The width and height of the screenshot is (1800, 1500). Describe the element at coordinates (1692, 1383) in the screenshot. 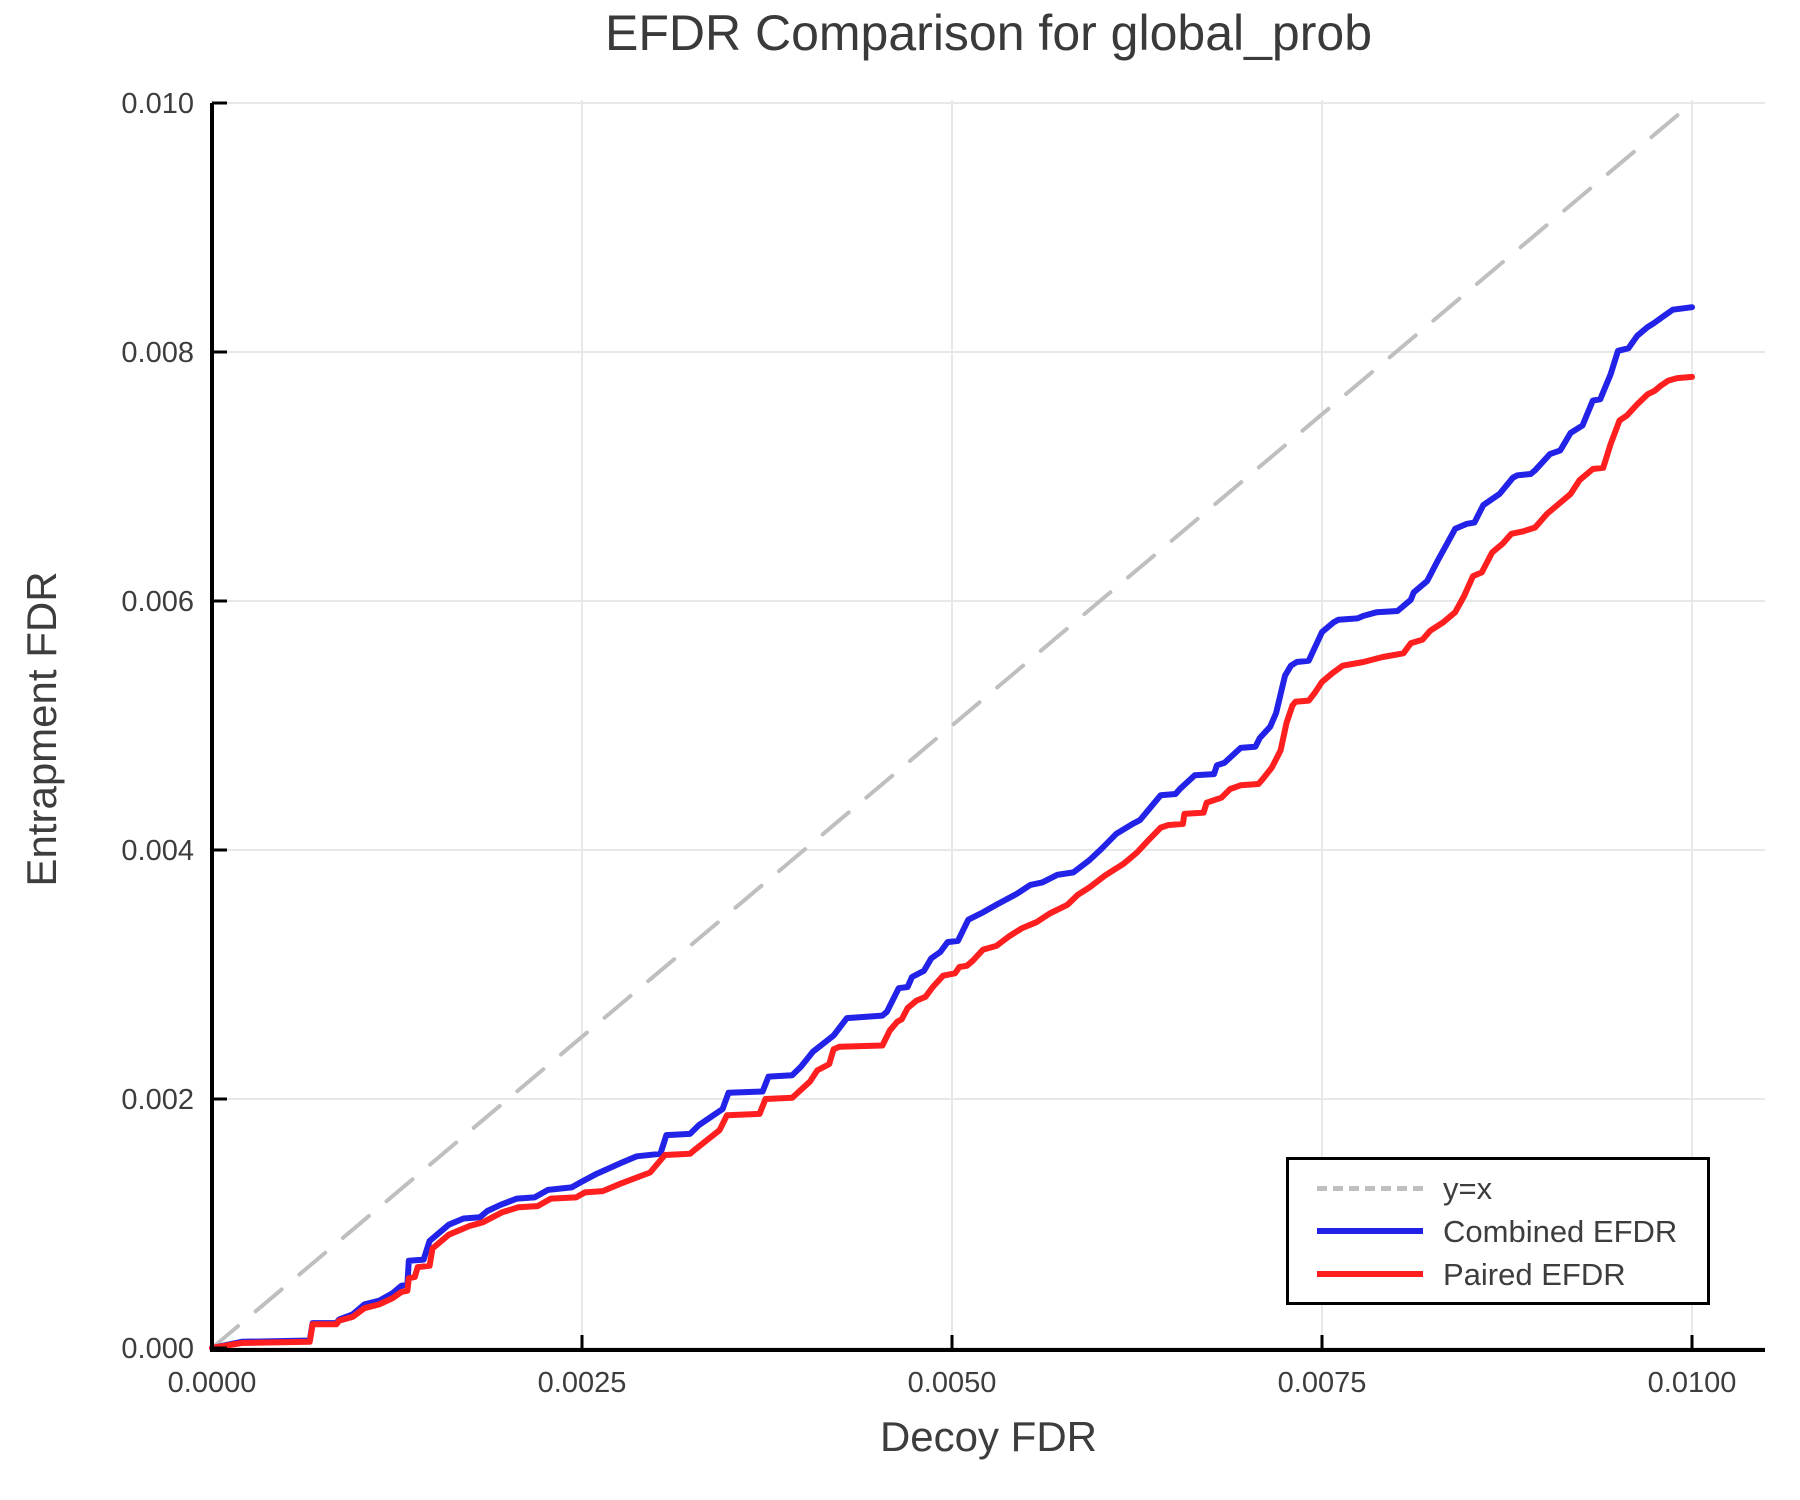

I see `x-tick-label: 0.0100` at that location.